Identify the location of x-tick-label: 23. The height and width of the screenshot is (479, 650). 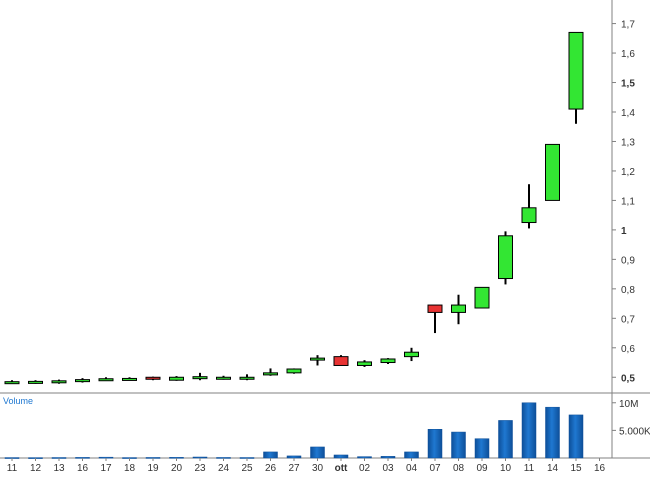
(200, 468).